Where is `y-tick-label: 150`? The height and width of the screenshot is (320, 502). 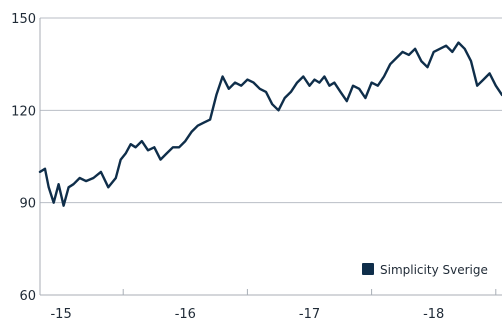 y-tick-label: 150 is located at coordinates (23, 19).